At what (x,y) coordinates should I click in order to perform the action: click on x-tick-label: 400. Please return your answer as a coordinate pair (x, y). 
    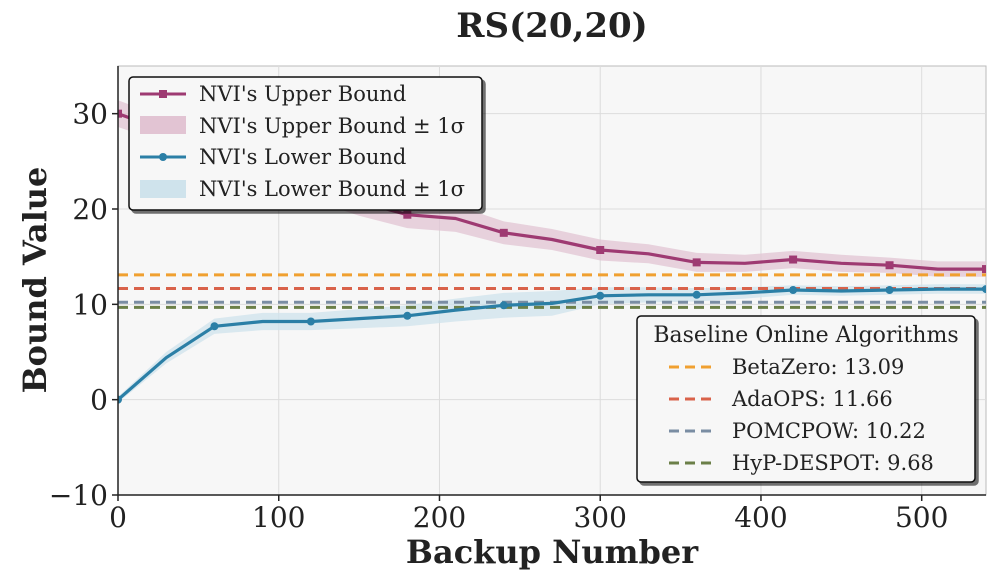
    Looking at the image, I should click on (760, 517).